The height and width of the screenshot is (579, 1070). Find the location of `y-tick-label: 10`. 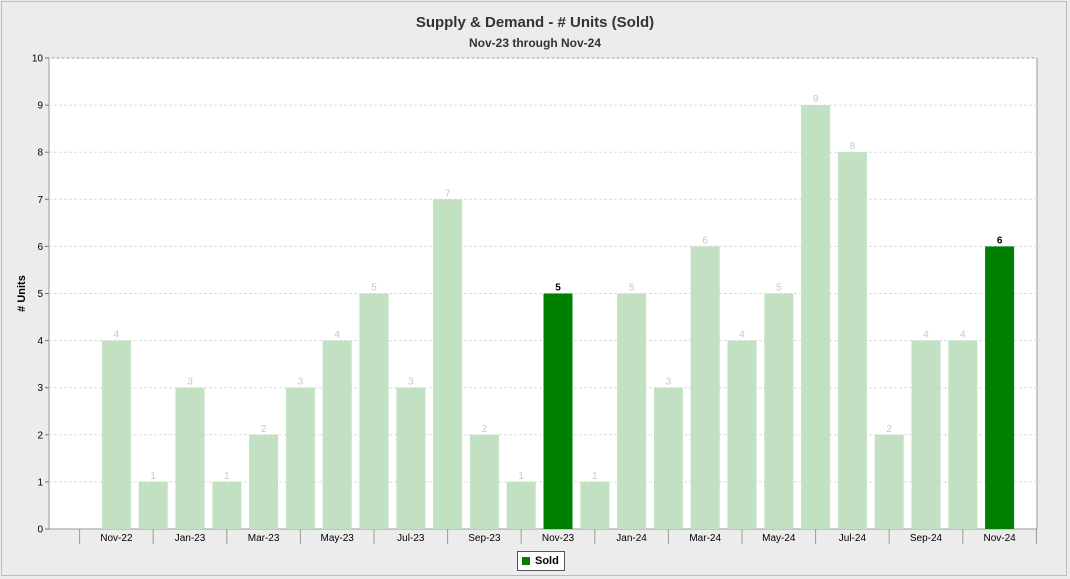

y-tick-label: 10 is located at coordinates (38, 59).